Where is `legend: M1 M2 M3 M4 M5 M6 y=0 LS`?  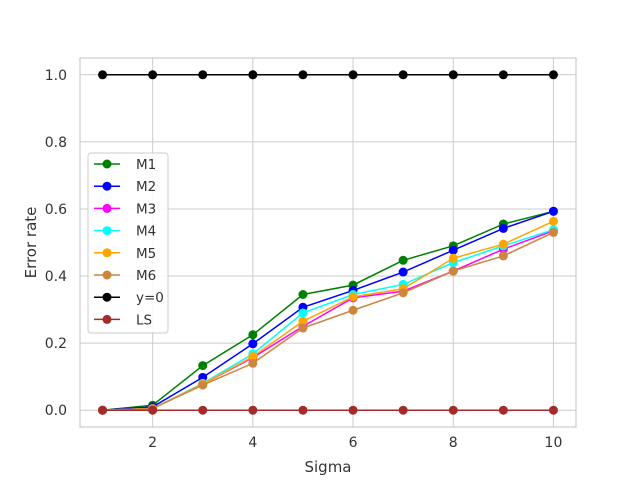
legend: M1 M2 M3 M4 M5 M6 y=0 LS is located at coordinates (128, 243).